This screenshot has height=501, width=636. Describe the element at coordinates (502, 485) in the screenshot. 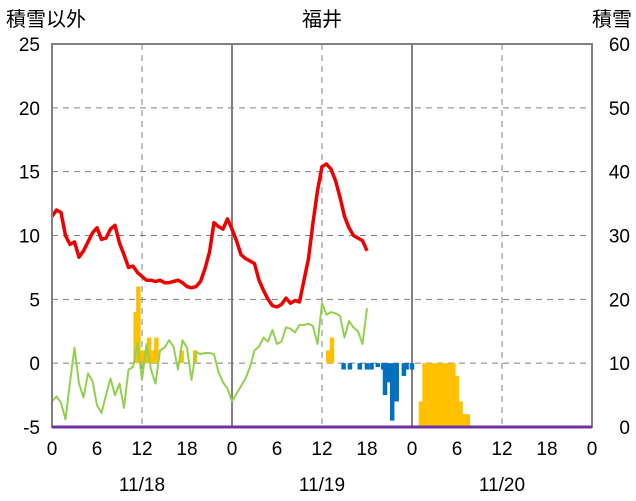

I see `date-label: 11/20` at that location.